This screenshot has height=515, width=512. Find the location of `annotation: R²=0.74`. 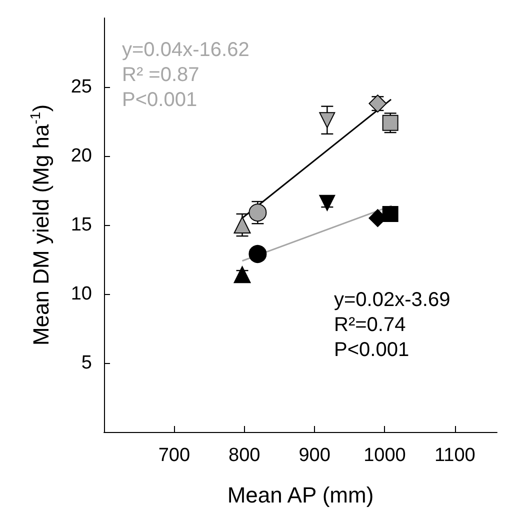

annotation: R²=0.74 is located at coordinates (370, 325).